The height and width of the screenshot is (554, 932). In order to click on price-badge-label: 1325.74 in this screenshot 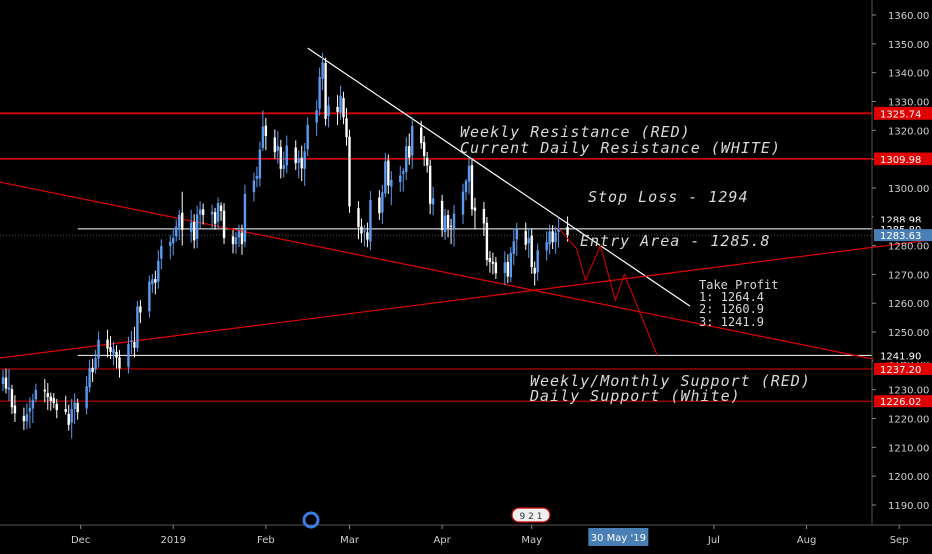, I will do `click(900, 115)`.